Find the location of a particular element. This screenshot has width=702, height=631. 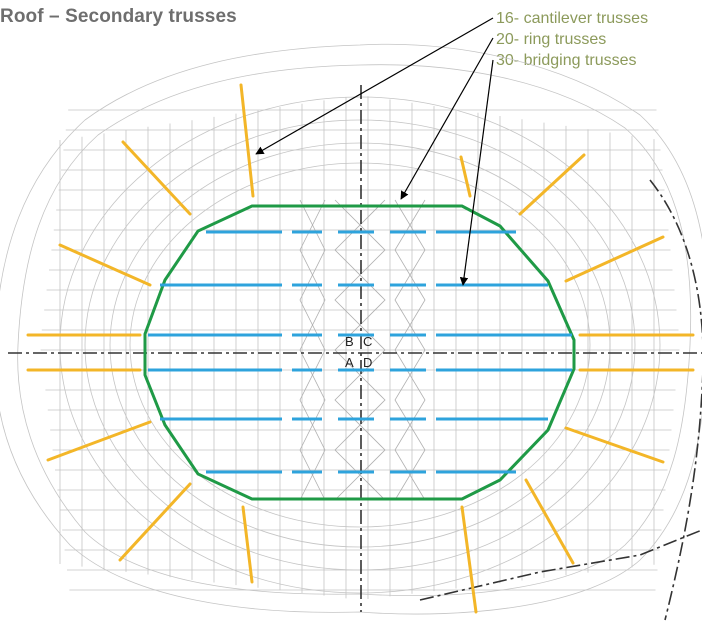

quadrant-label-b: B is located at coordinates (349, 341).